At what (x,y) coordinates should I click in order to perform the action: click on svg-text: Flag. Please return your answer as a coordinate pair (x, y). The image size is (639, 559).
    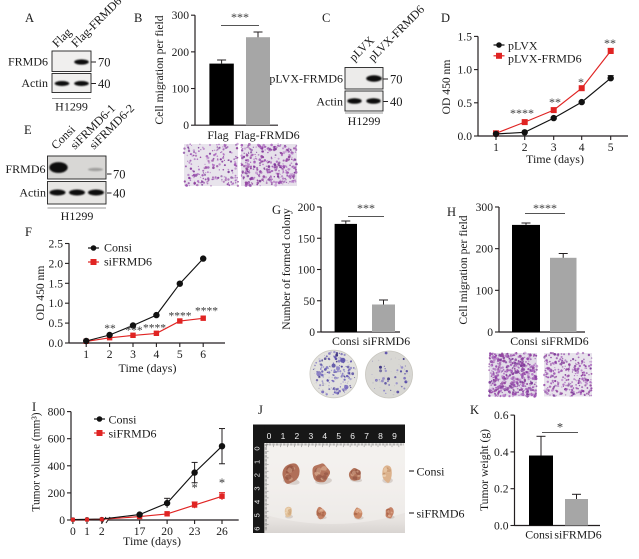
    Looking at the image, I should click on (217, 135).